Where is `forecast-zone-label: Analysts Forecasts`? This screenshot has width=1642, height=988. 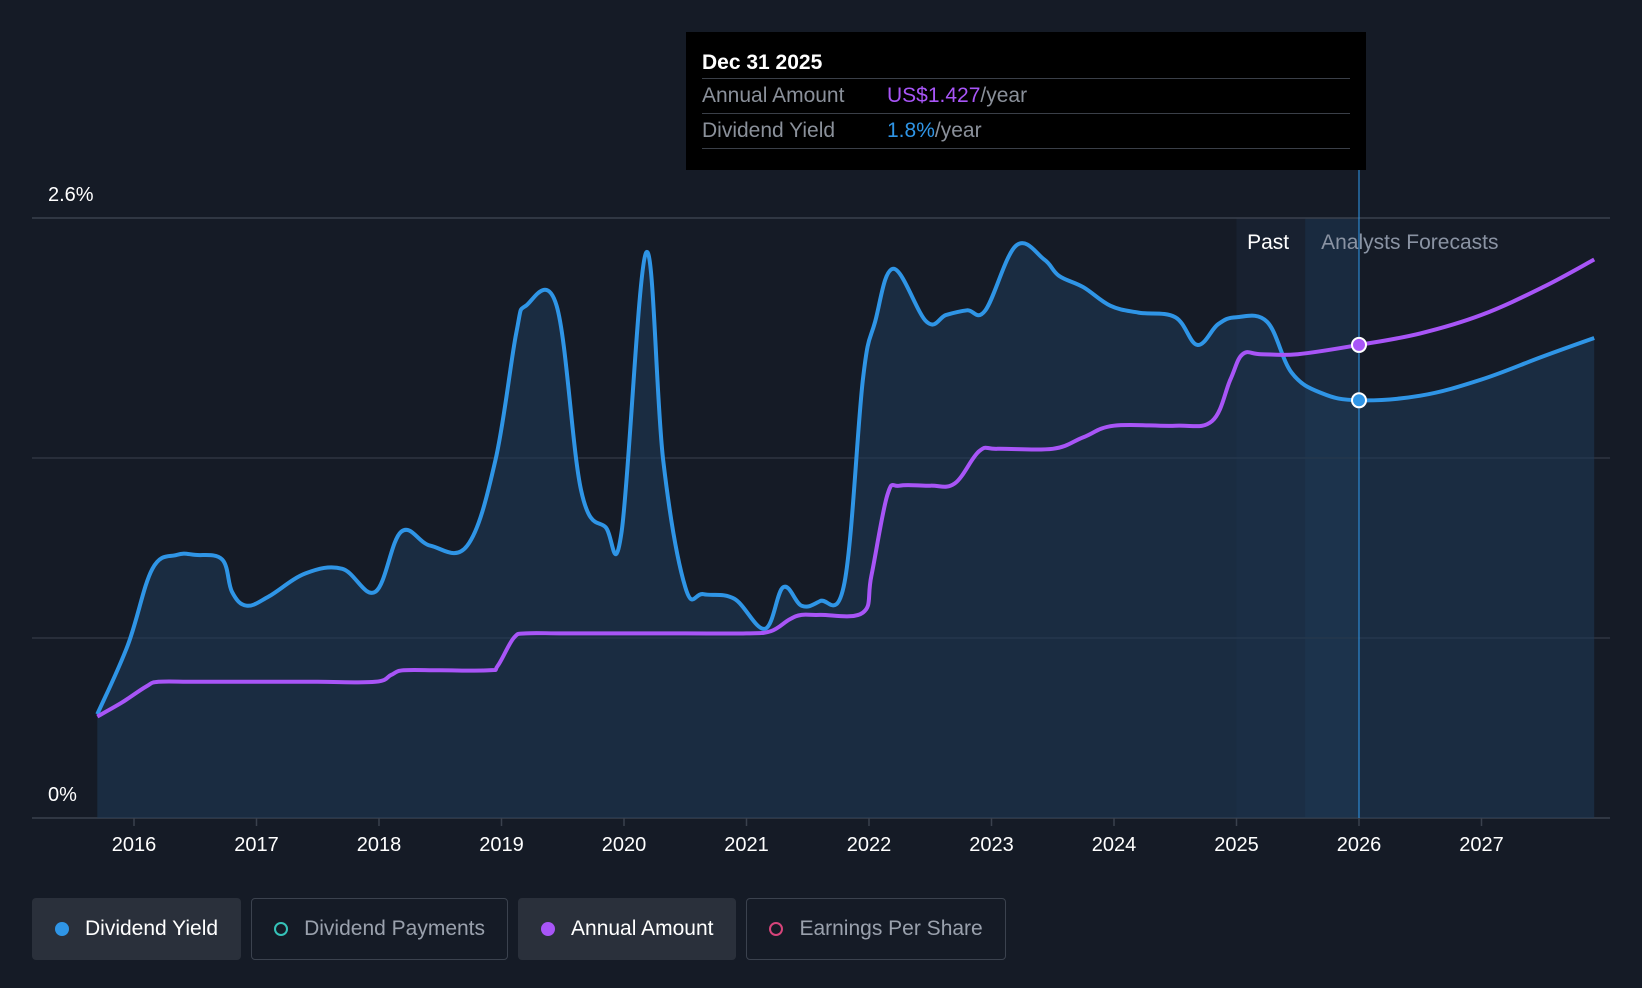 forecast-zone-label: Analysts Forecasts is located at coordinates (1409, 242).